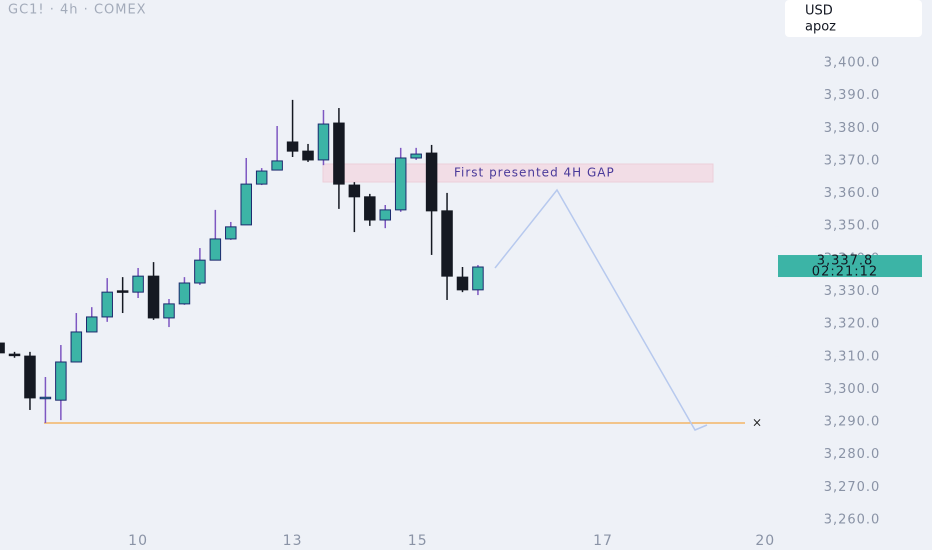  What do you see at coordinates (852, 62) in the screenshot?
I see `y-tick-label: 3,400.0` at bounding box center [852, 62].